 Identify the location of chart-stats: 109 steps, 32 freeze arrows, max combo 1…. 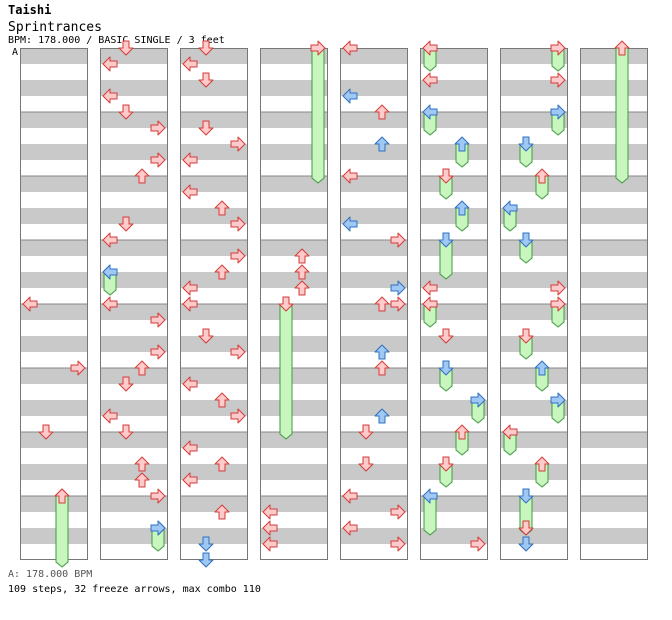
(134, 589).